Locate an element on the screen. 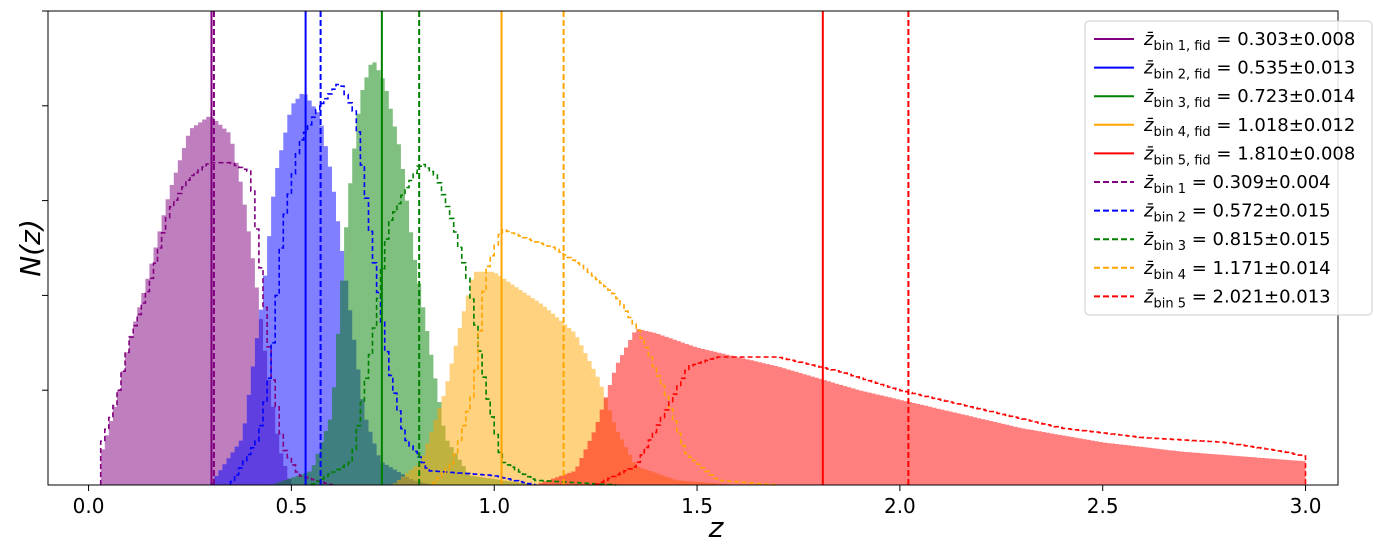  x-tick-label: 3.0 is located at coordinates (1306, 506).